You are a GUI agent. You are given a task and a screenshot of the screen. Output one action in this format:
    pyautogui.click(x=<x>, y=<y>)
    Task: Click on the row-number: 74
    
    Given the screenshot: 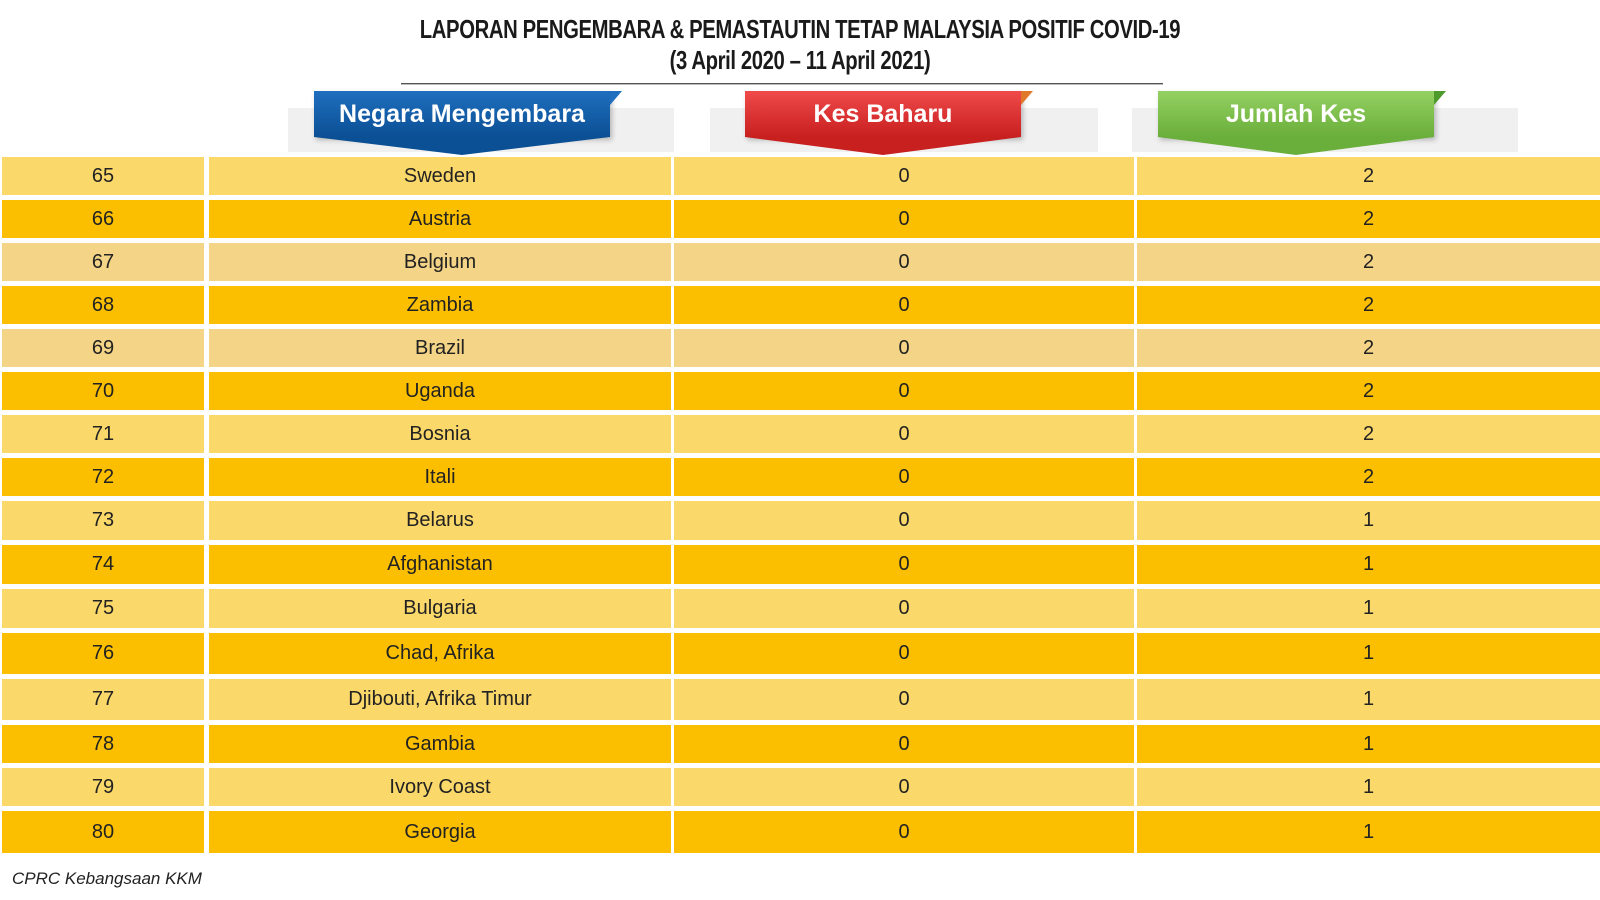 What is the action you would take?
    pyautogui.click(x=103, y=564)
    